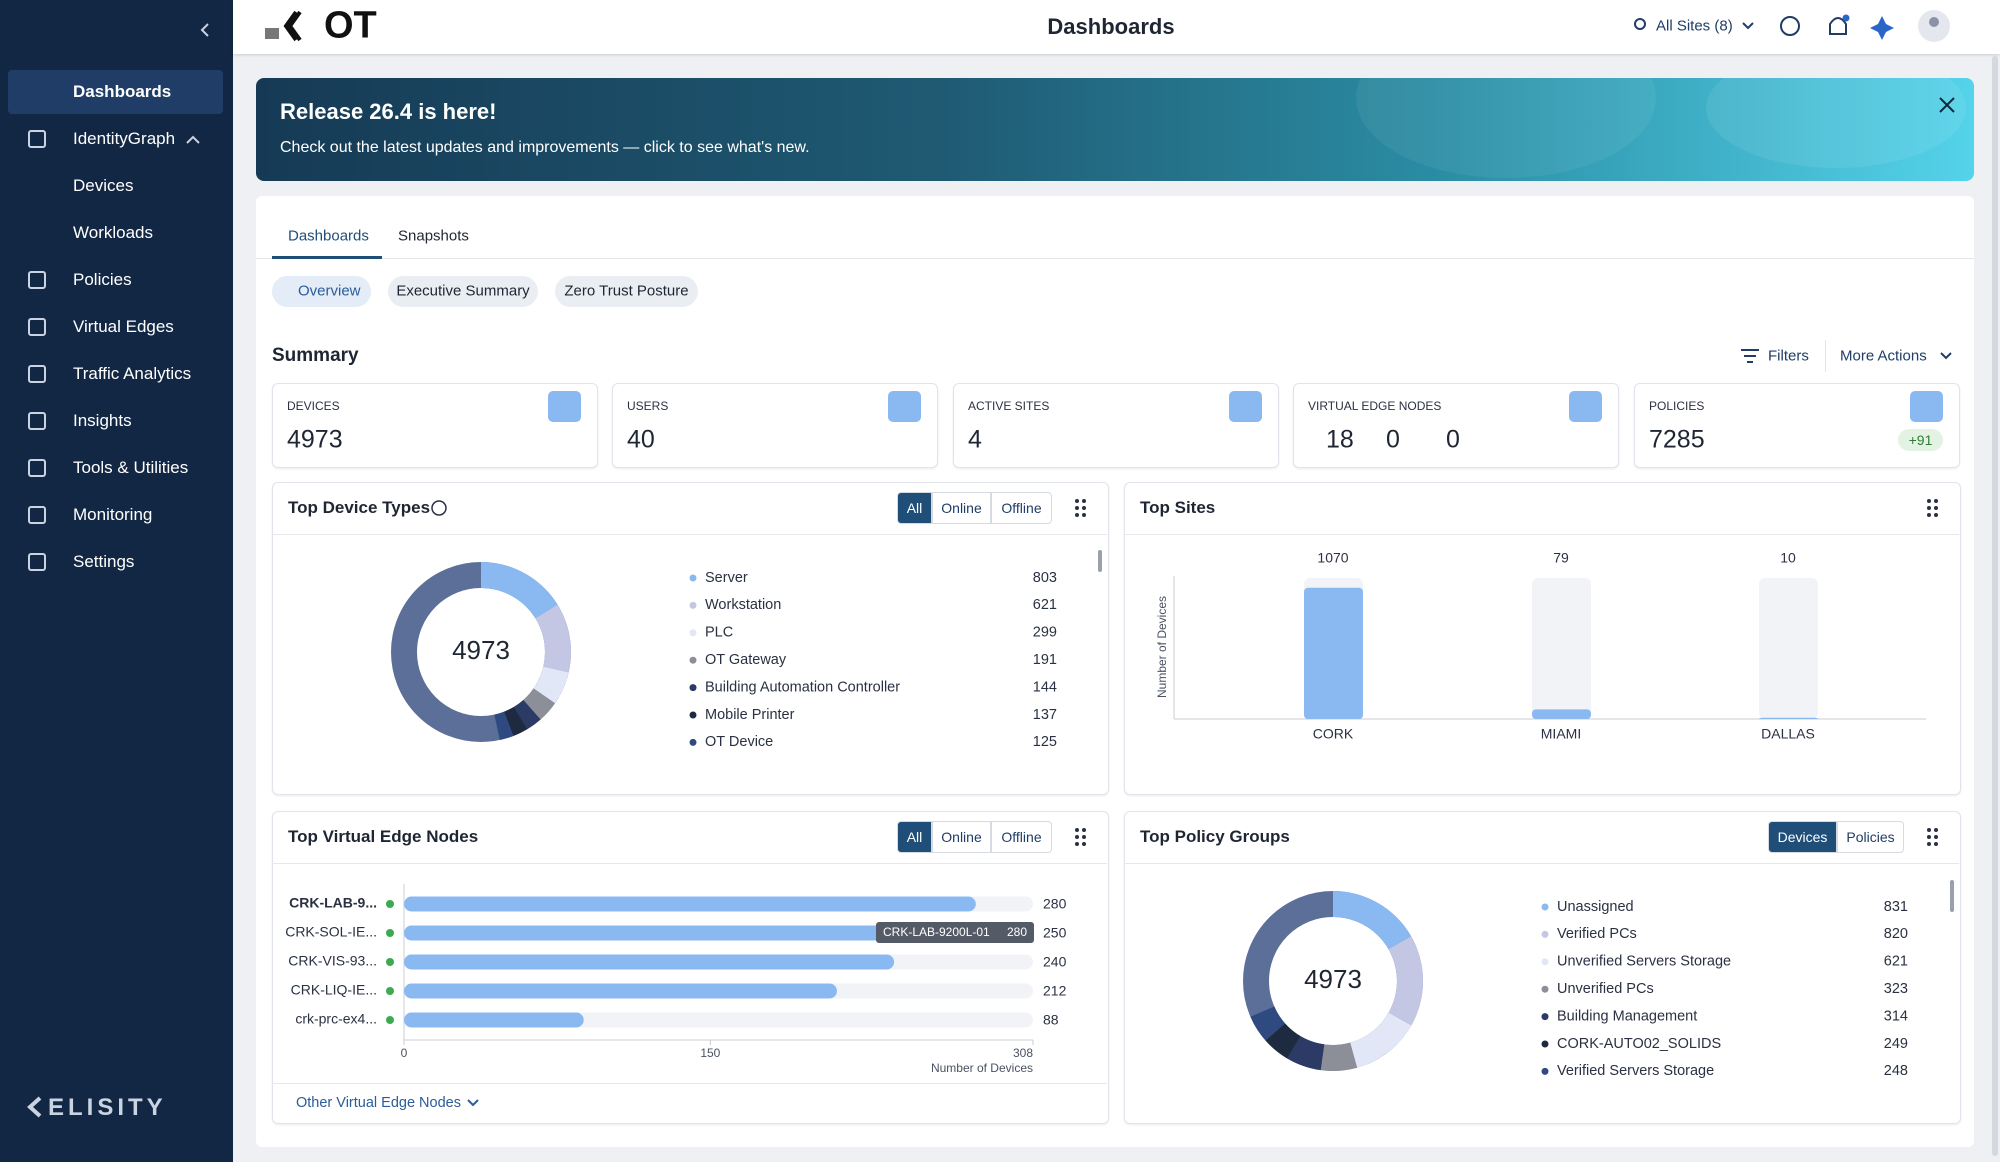 This screenshot has height=1162, width=2000. Describe the element at coordinates (383, 836) in the screenshot. I see `widget-title: Top Virtual Edge Nodes` at that location.